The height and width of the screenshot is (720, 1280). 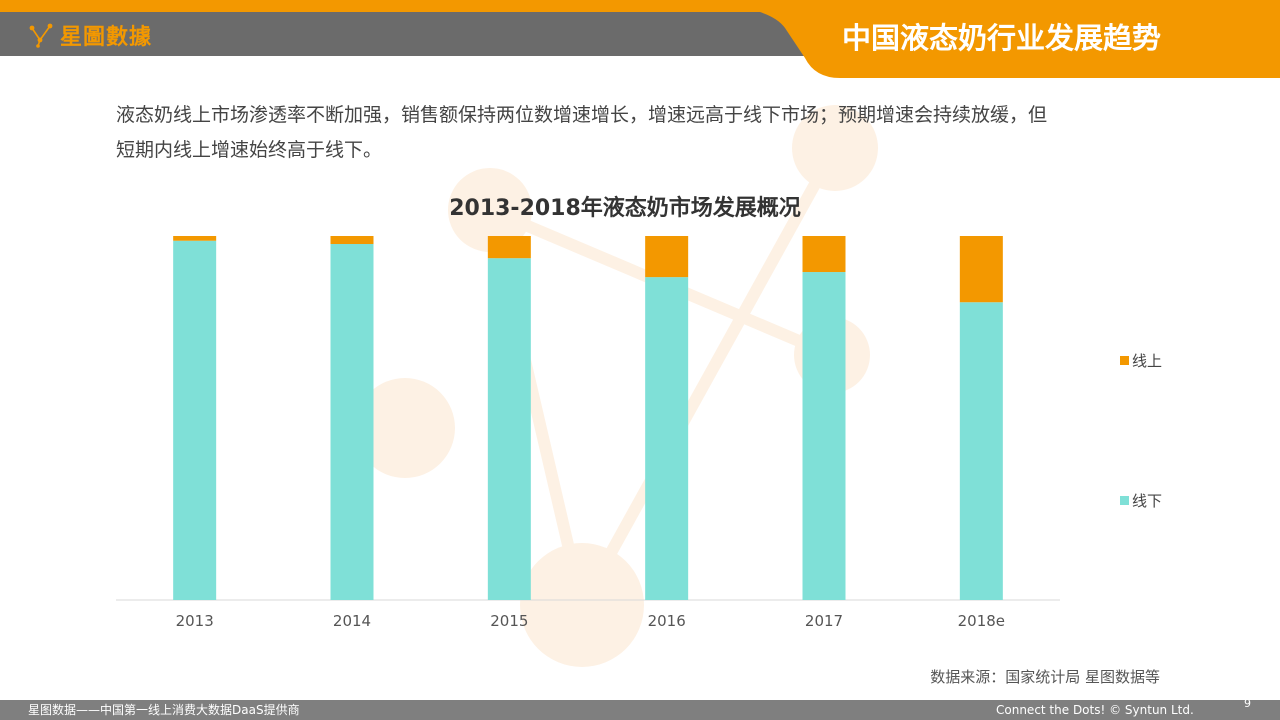 I want to click on logo-text: 星圖數據, so click(x=106, y=37).